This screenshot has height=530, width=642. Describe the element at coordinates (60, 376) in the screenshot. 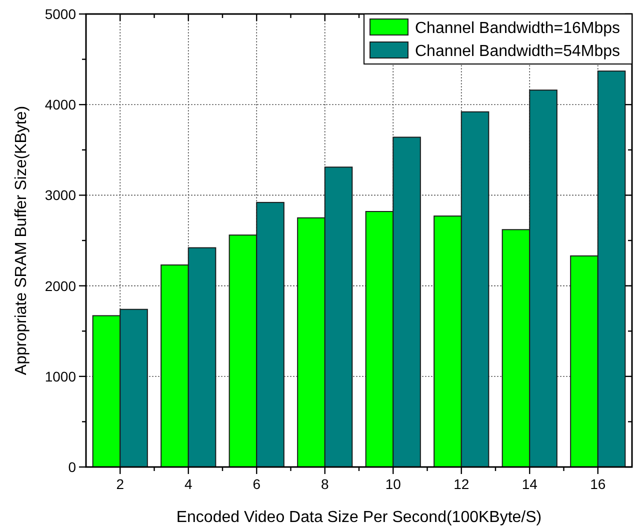

I see `y-tick-label: 1000` at that location.